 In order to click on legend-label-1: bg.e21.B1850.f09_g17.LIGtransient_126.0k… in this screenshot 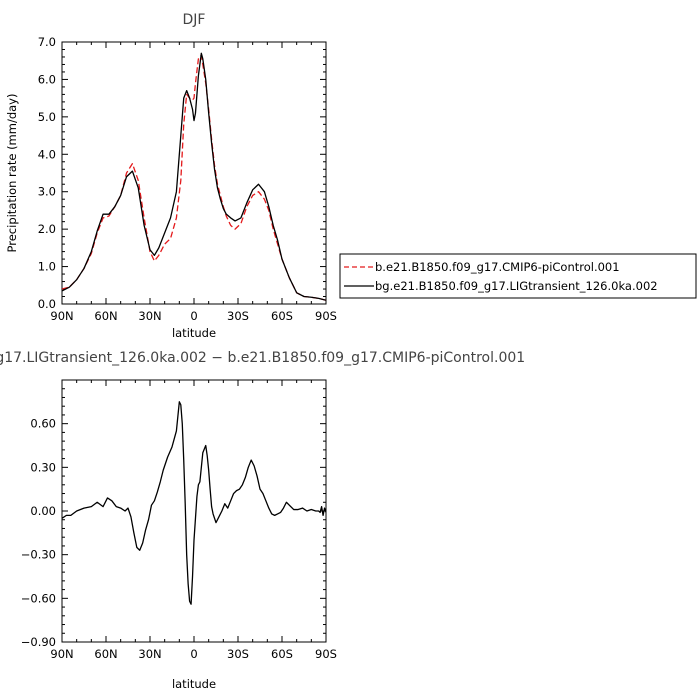, I will do `click(516, 286)`.